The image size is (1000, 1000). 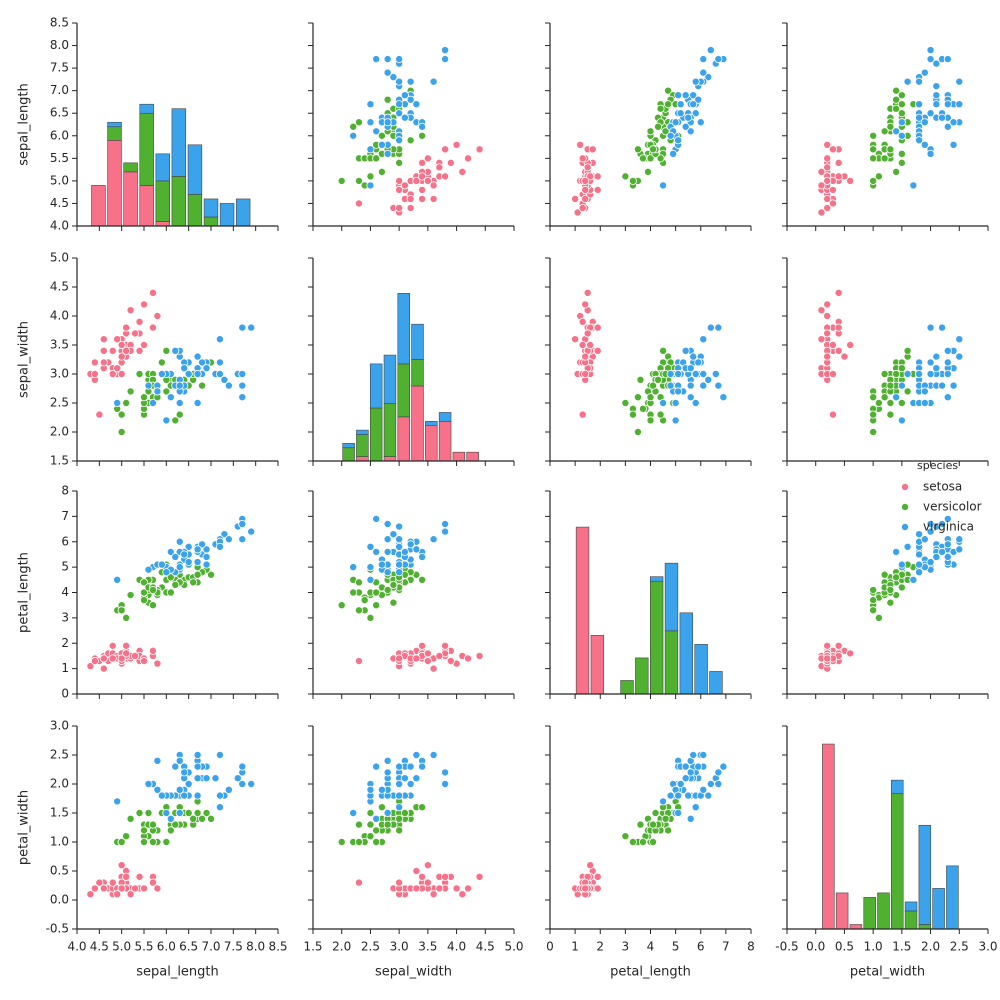 What do you see at coordinates (575, 947) in the screenshot?
I see `x-tick-label: 1` at bounding box center [575, 947].